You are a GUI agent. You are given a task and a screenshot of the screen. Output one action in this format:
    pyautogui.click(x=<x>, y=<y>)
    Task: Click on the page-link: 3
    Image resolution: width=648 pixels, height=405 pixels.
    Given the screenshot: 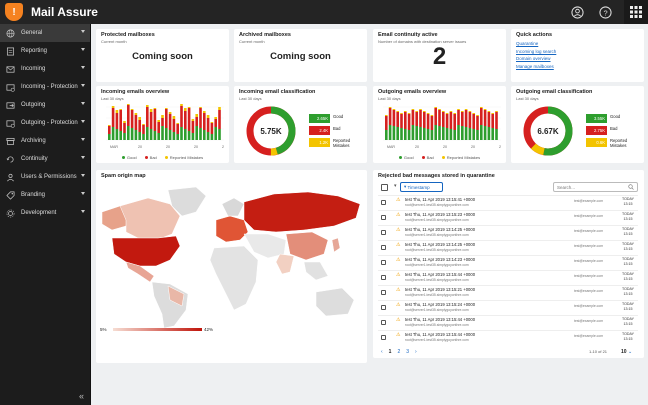 What is the action you would take?
    pyautogui.click(x=408, y=352)
    